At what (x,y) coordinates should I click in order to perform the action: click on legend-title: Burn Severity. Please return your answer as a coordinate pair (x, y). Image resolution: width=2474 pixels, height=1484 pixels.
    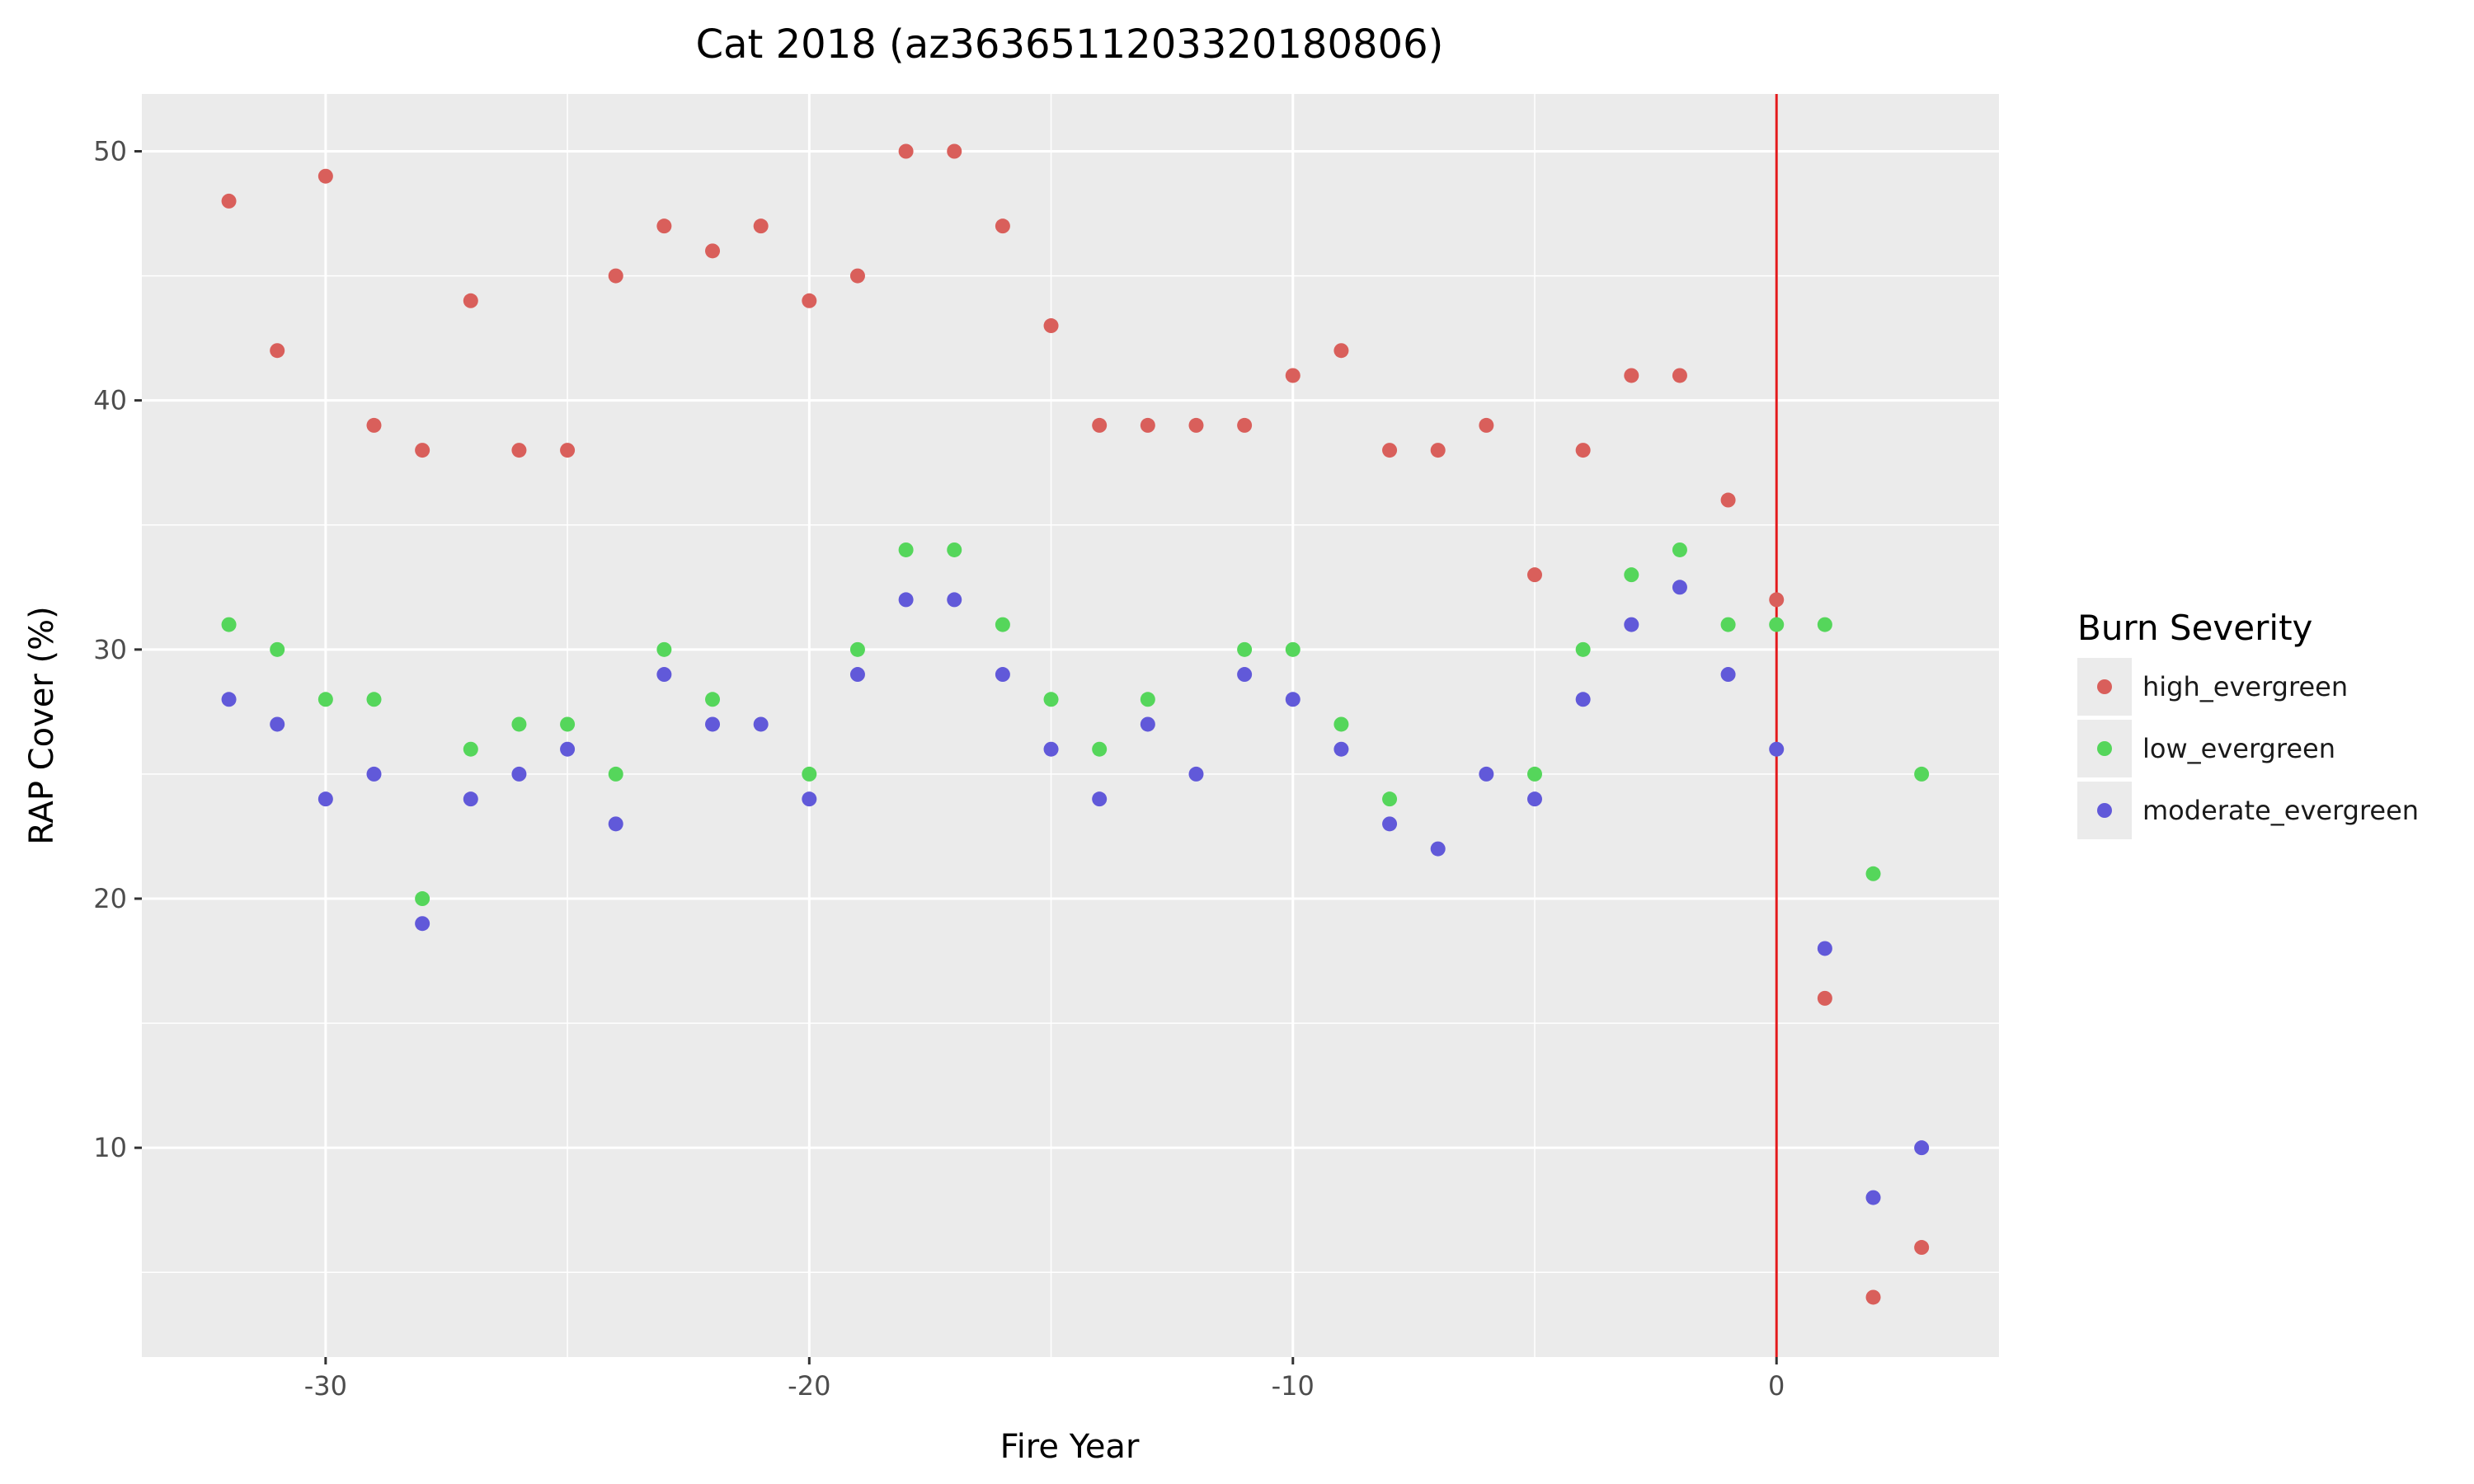
    Looking at the image, I should click on (2194, 628).